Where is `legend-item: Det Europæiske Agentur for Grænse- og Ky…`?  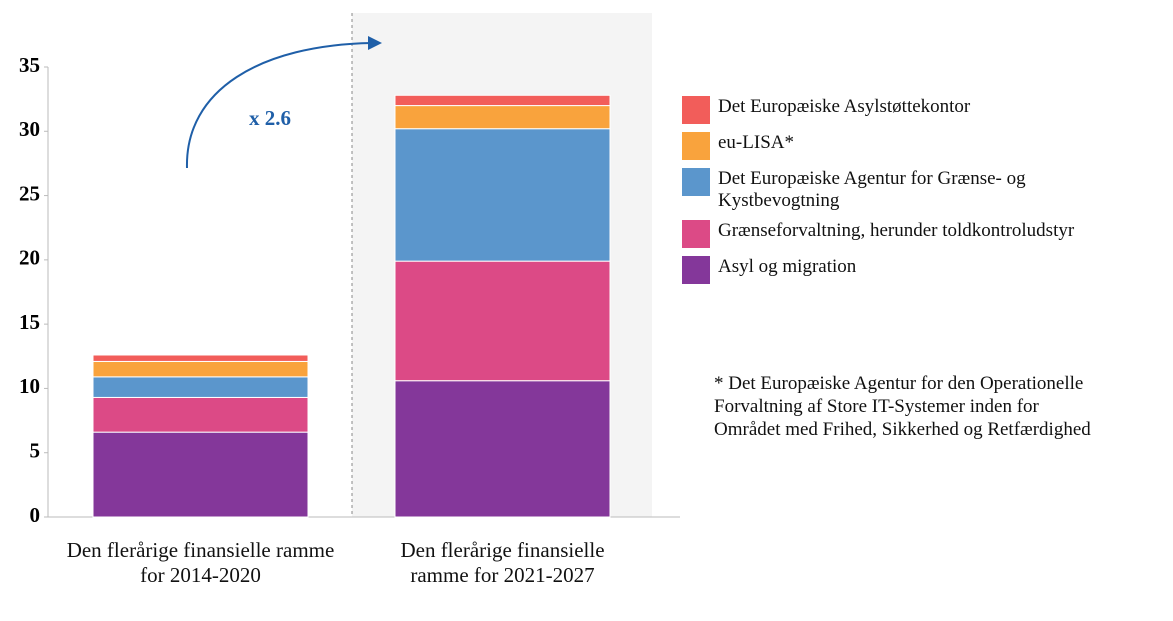
legend-item: Det Europæiske Agentur for Grænse- og Ky… is located at coordinates (922, 190).